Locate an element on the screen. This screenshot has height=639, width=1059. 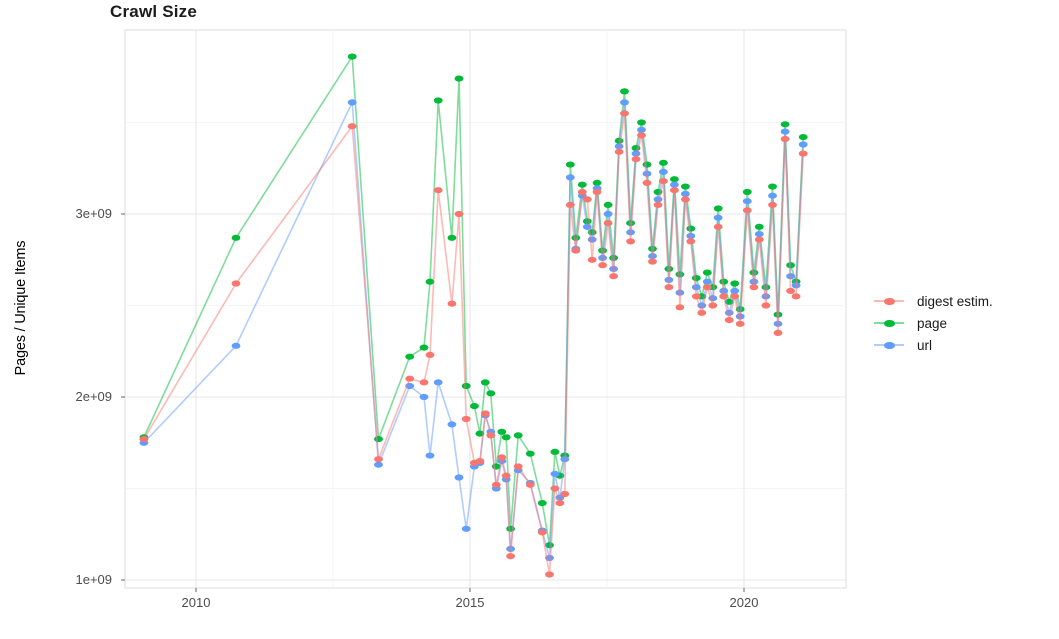
legend-item-page: page is located at coordinates (933, 323).